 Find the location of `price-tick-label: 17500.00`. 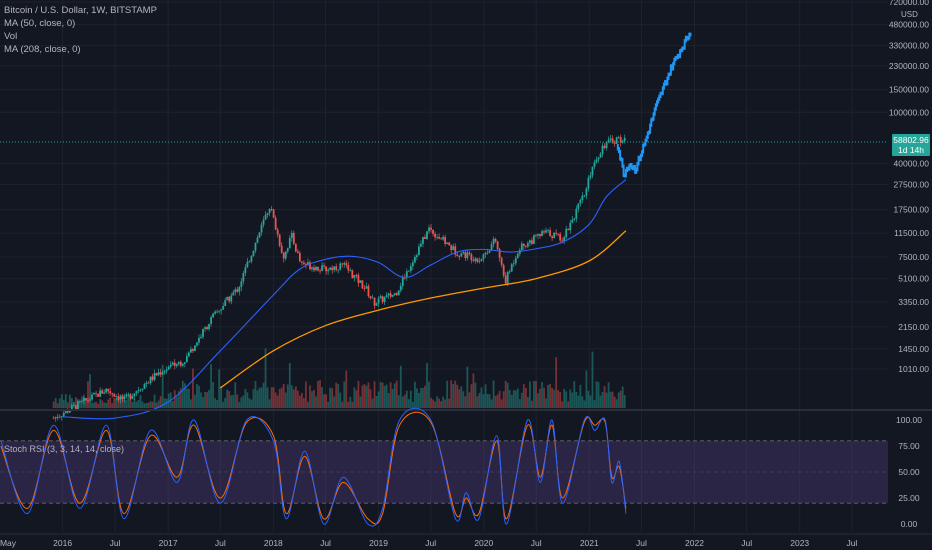

price-tick-label: 17500.00 is located at coordinates (912, 210).